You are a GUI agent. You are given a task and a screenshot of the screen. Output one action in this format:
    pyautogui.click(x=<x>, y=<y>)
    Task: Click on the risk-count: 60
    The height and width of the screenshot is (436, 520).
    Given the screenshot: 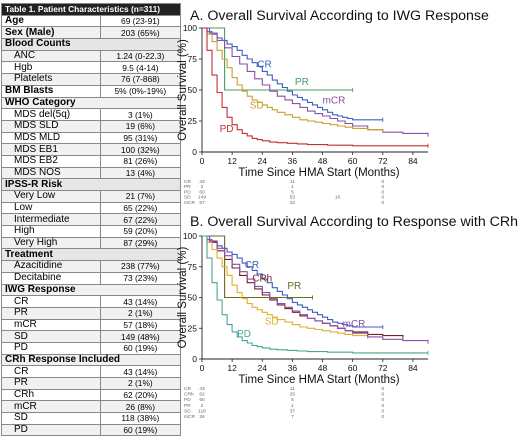 What is the action you would take?
    pyautogui.click(x=202, y=192)
    